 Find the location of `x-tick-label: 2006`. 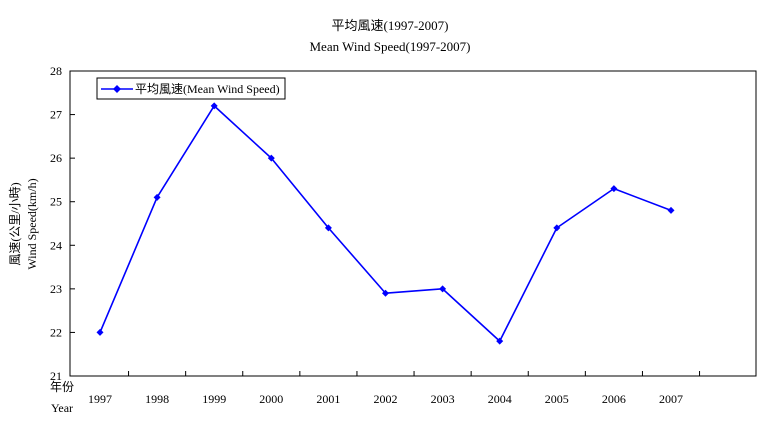

x-tick-label: 2006 is located at coordinates (614, 399).